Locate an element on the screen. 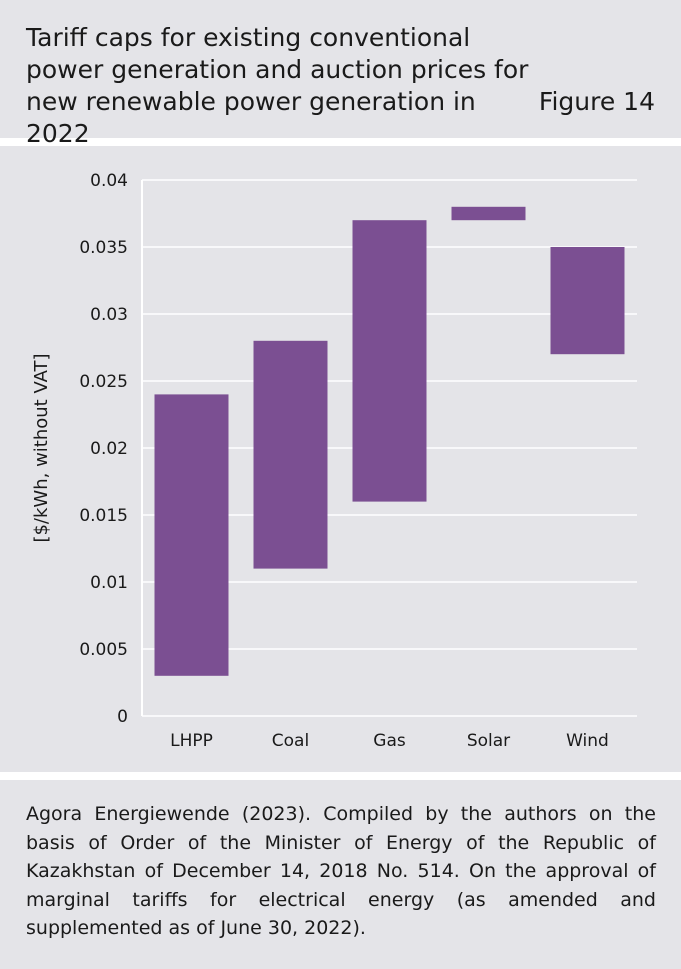  x-tick-label: Gas is located at coordinates (389, 741).